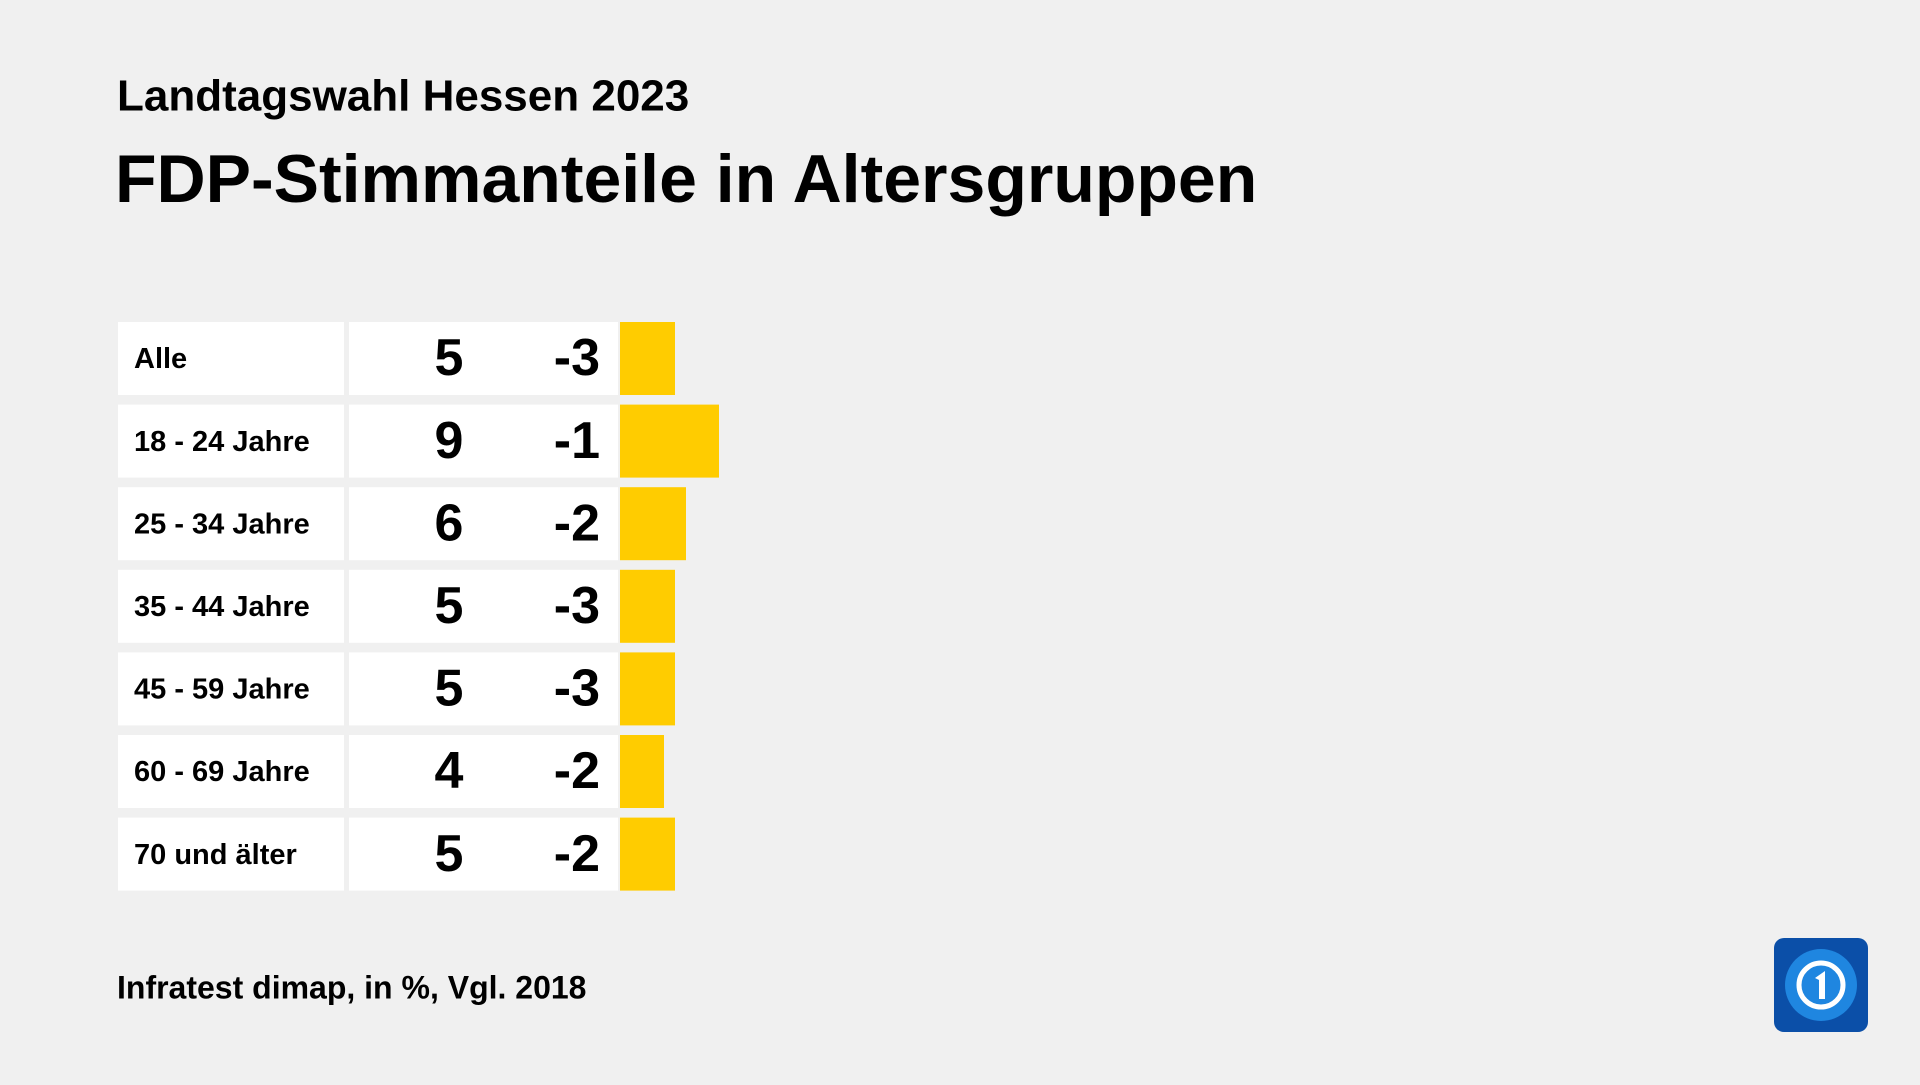 The width and height of the screenshot is (1920, 1085). What do you see at coordinates (686, 179) in the screenshot?
I see `chart-title: FDP-Stimmanteile in Altersgruppen` at bounding box center [686, 179].